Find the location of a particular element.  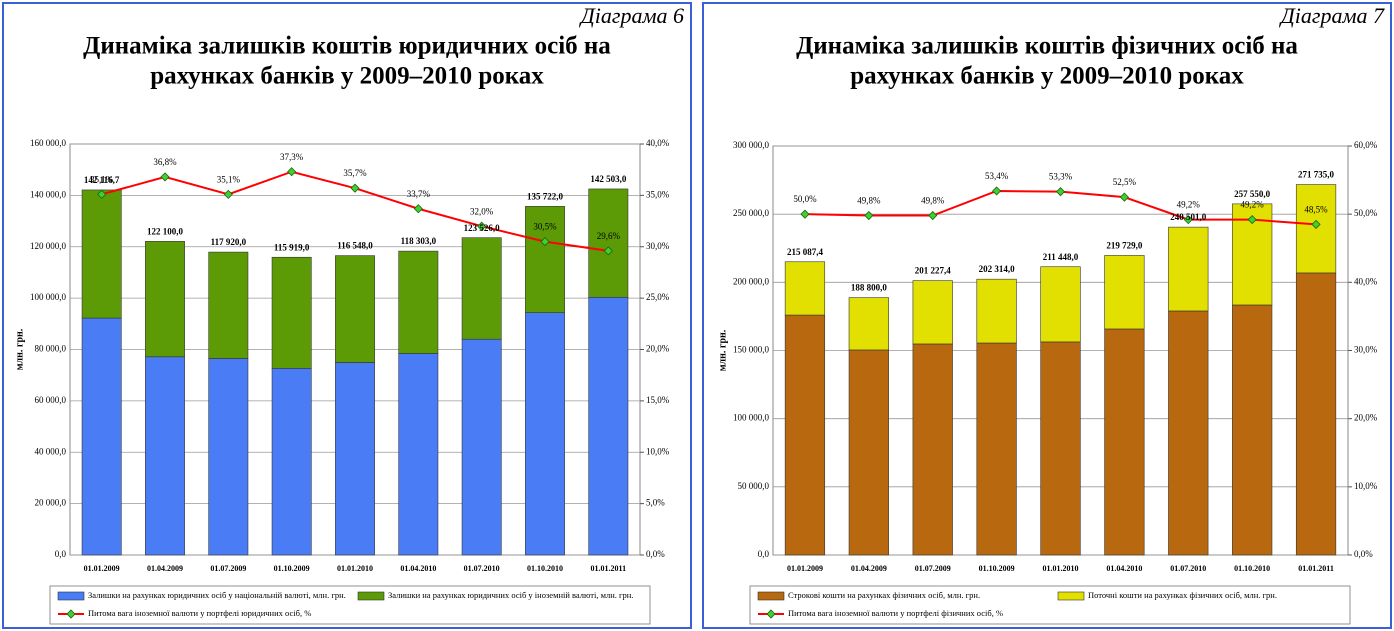

total-label: 135 722,0 is located at coordinates (545, 196).